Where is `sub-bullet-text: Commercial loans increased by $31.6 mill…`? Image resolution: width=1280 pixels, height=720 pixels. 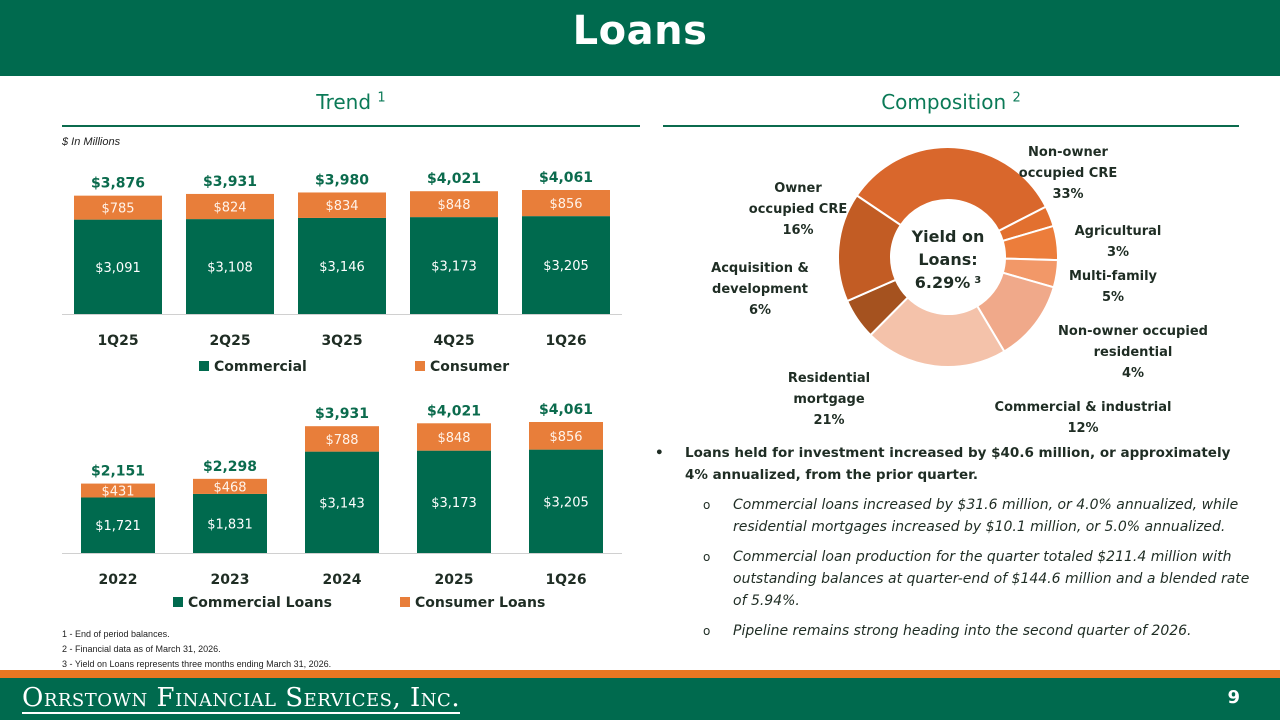 sub-bullet-text: Commercial loans increased by $31.6 mill… is located at coordinates (986, 516).